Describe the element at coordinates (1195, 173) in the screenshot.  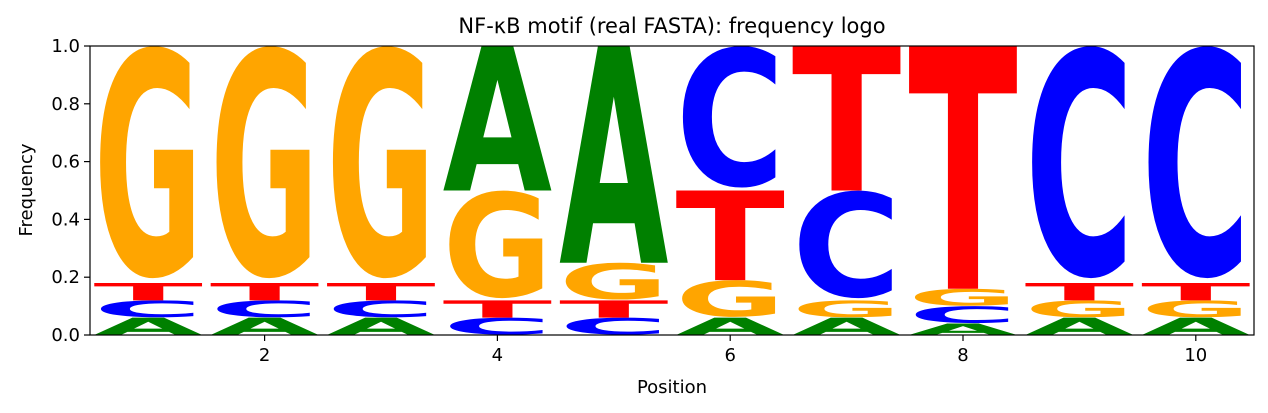
I see `logo-letter-c-pos-10: C` at that location.